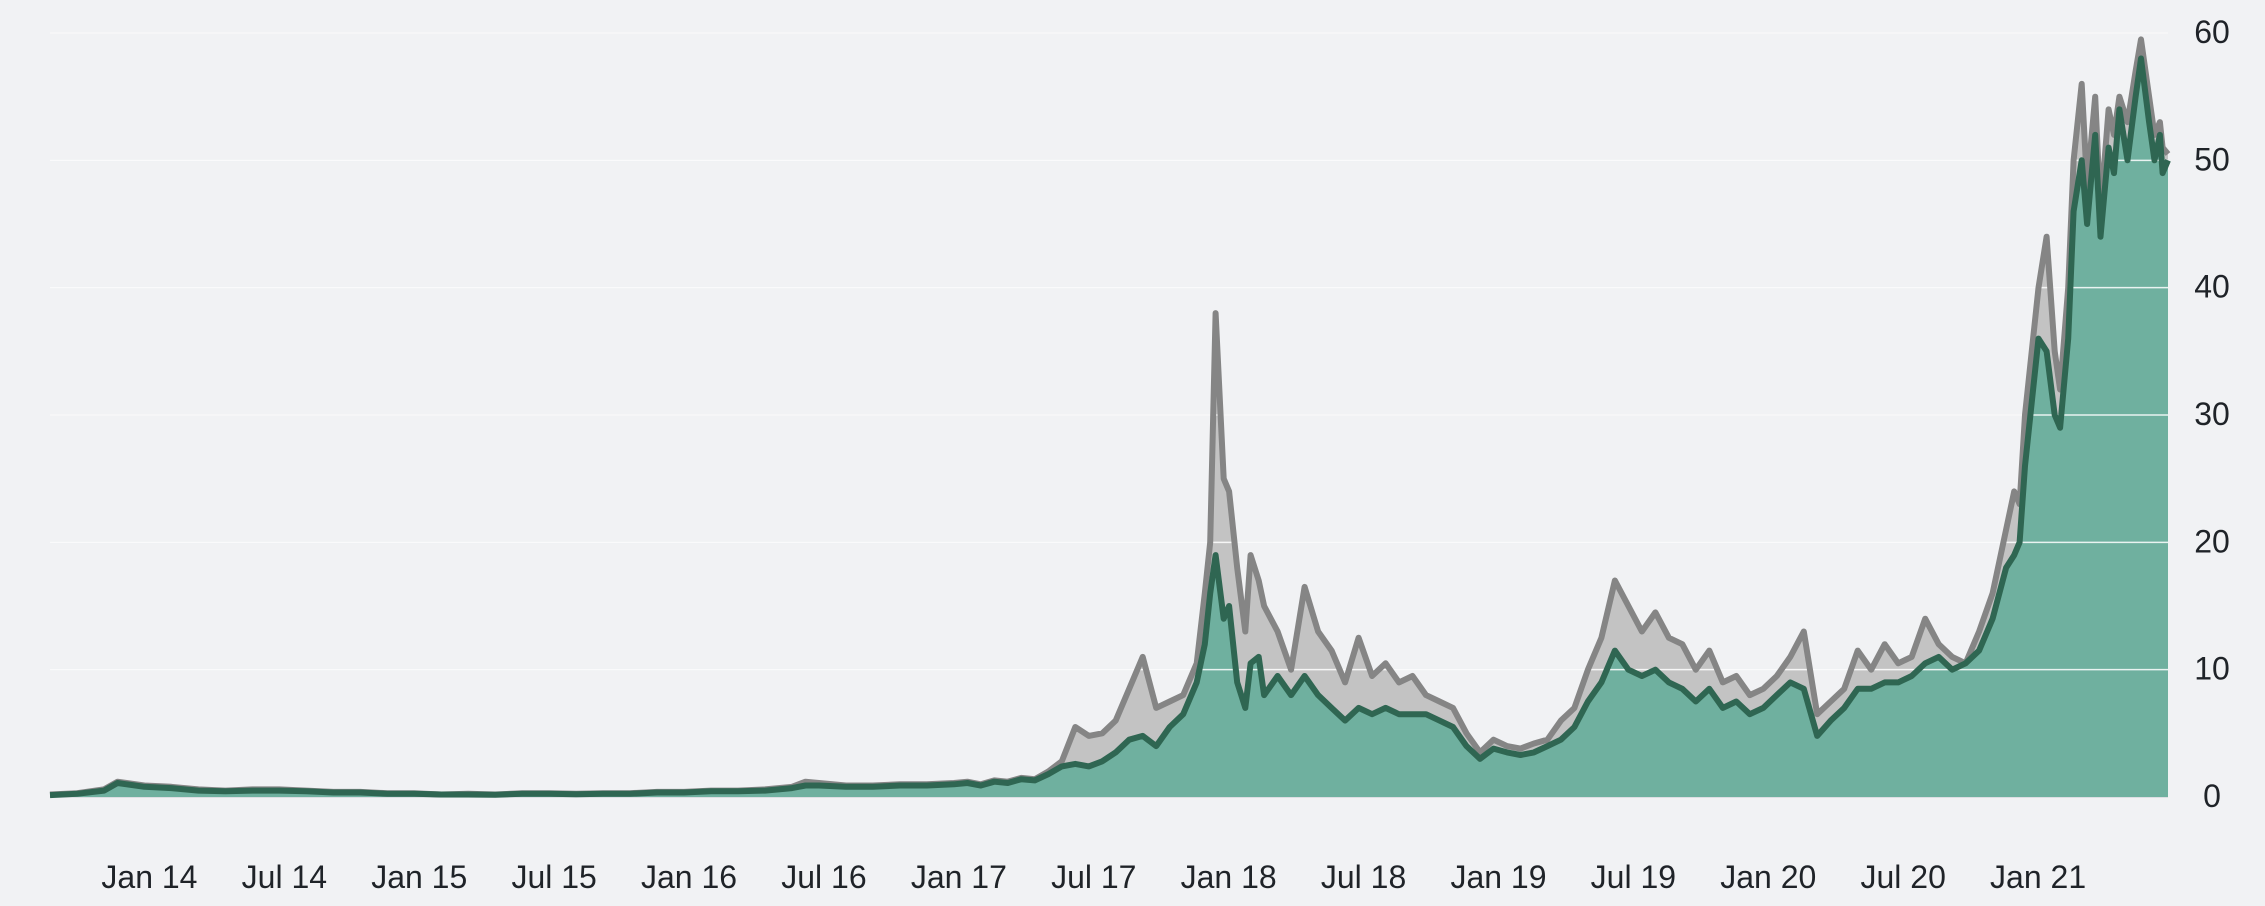 This screenshot has width=2265, height=906. Describe the element at coordinates (689, 877) in the screenshot. I see `x-tick-label: Jan 16` at that location.